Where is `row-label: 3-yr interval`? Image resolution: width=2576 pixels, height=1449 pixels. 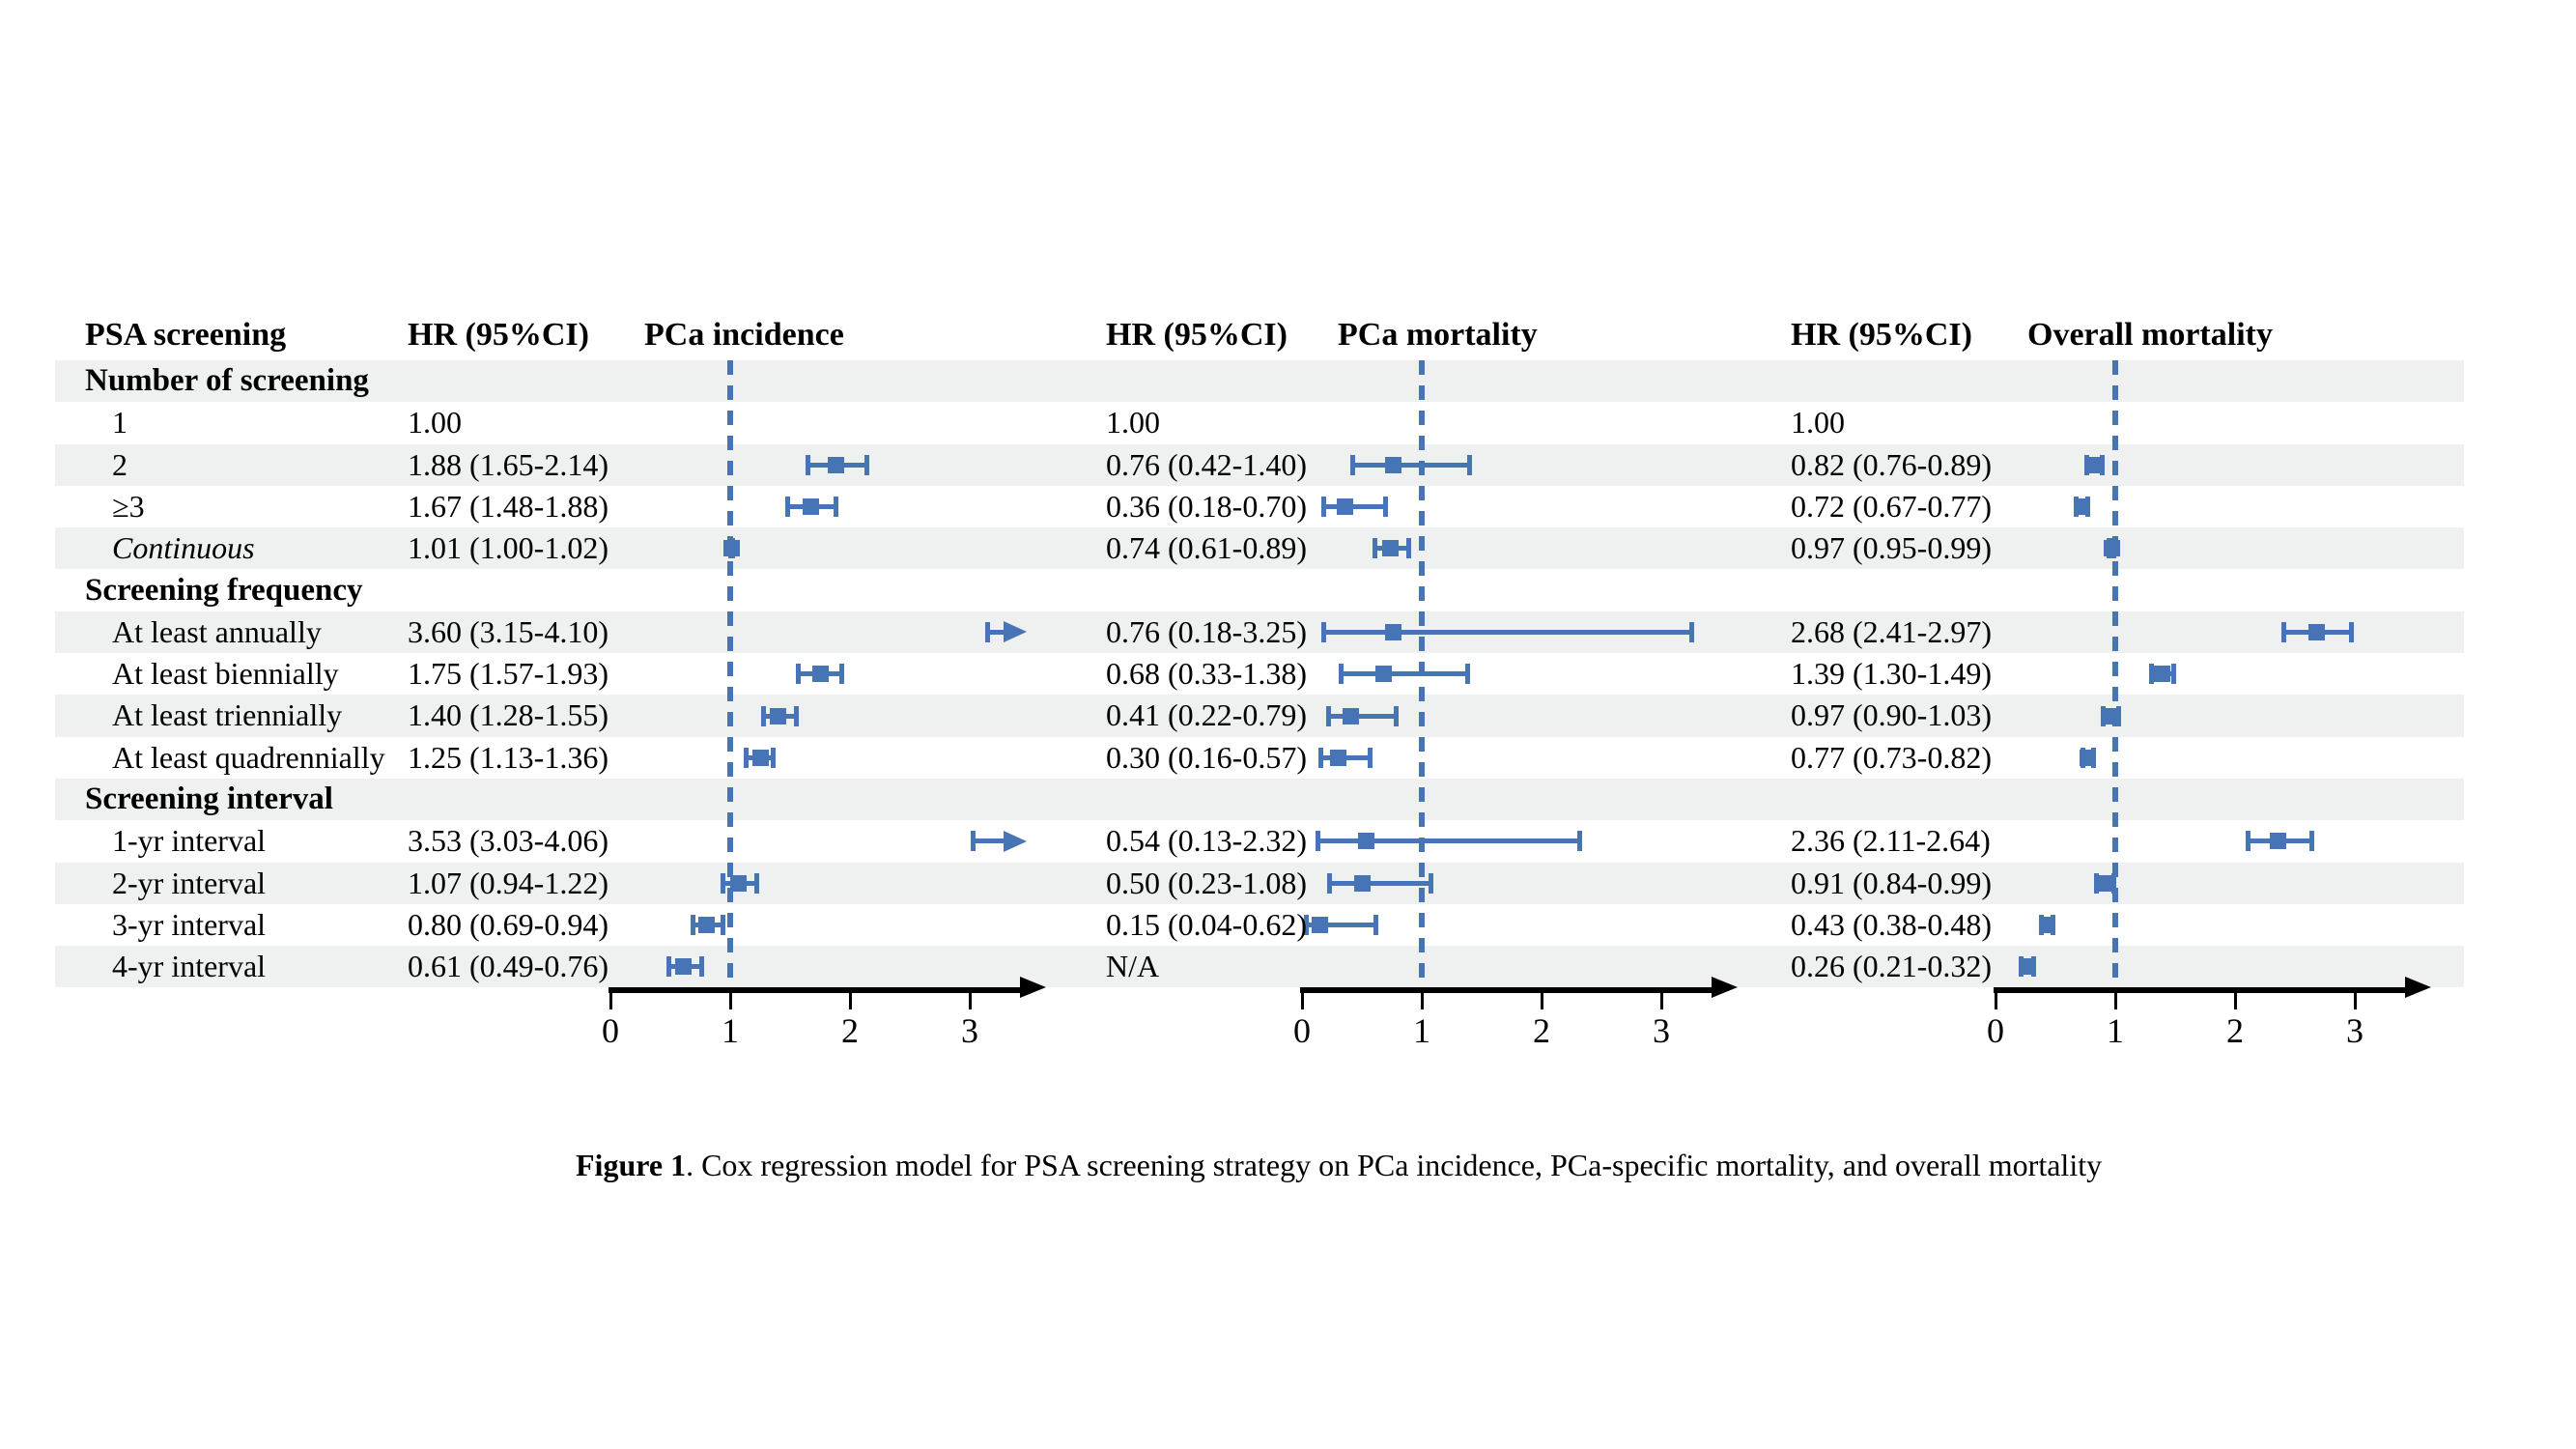
row-label: 3-yr interval is located at coordinates (189, 924).